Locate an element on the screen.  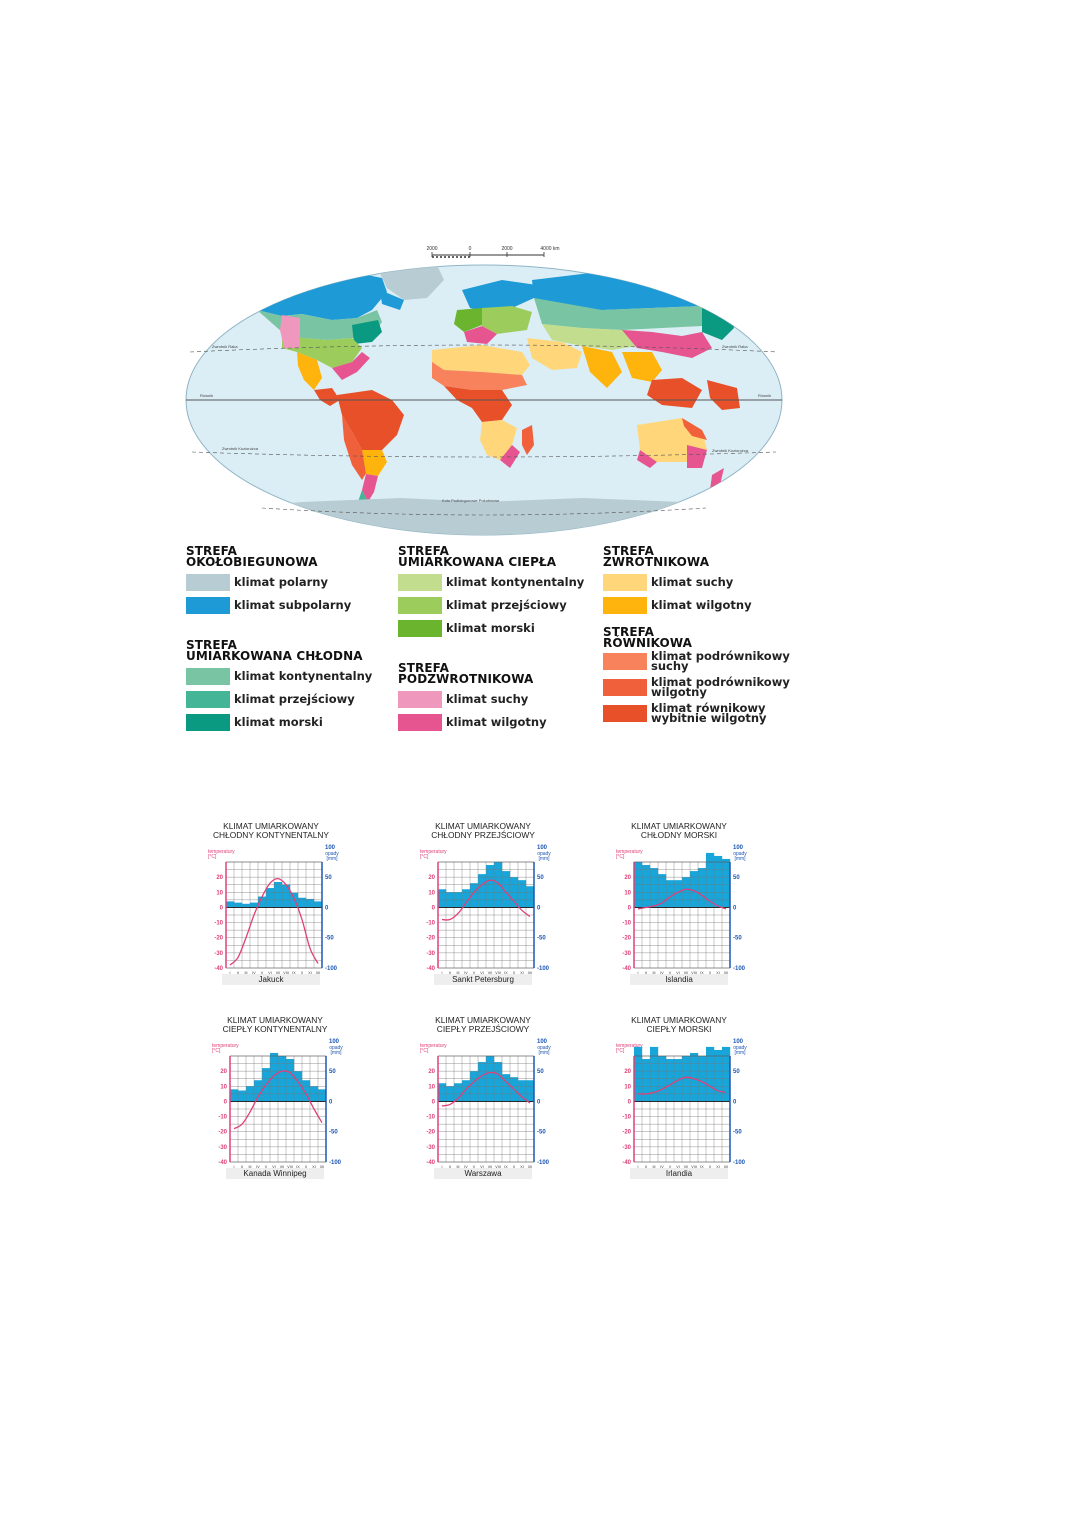
scale-label-2: 0 is located at coordinates (470, 249).